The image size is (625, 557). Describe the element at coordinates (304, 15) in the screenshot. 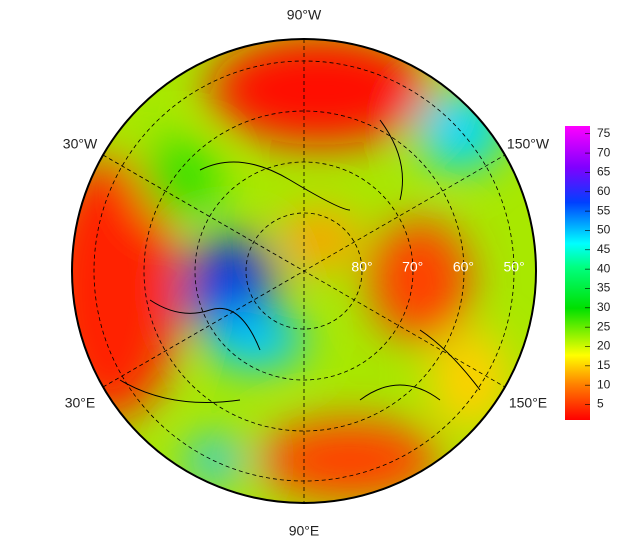

I see `longitude-label: 90°W` at that location.